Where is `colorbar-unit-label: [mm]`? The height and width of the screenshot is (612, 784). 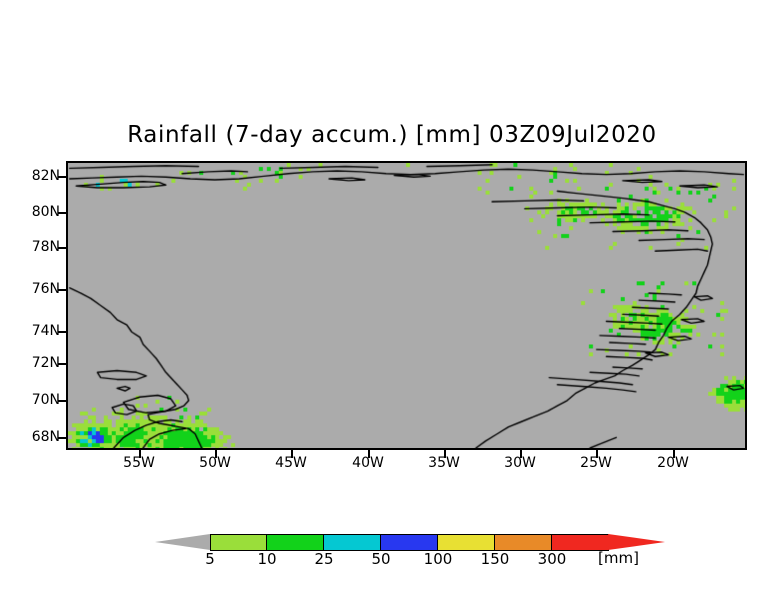
colorbar-unit-label: [mm] is located at coordinates (618, 558).